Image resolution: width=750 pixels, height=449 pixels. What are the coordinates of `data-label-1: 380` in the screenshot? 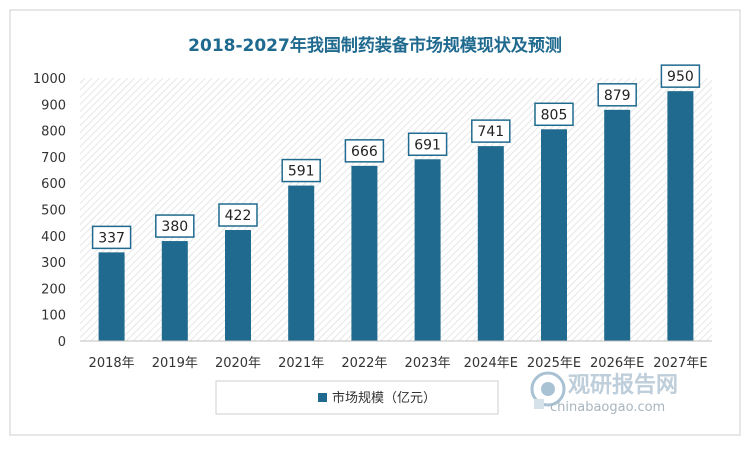 It's located at (174, 227).